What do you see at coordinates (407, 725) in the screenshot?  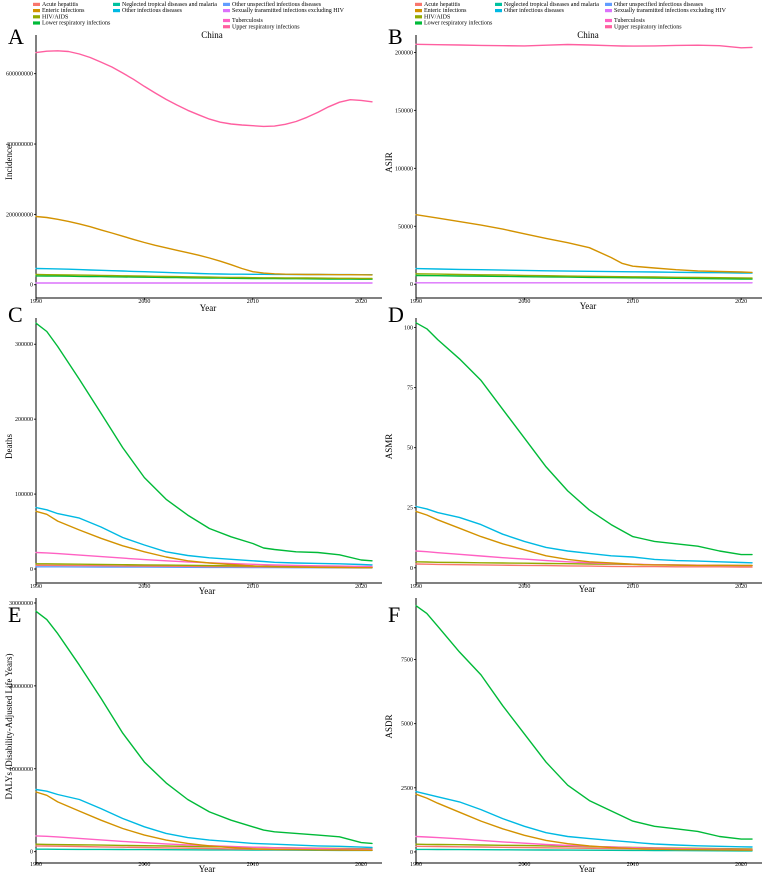 I see `y-tick-label: 5000` at bounding box center [407, 725].